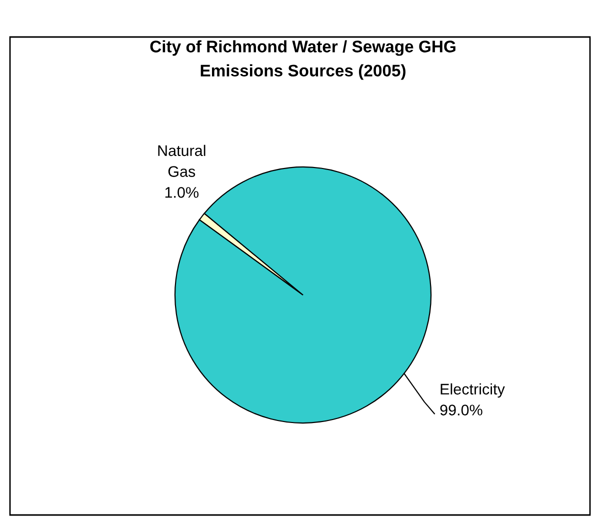  What do you see at coordinates (303, 60) in the screenshot?
I see `chart-title: City of Richmond Water / Sewage GHG Emissions Sources (2005)` at bounding box center [303, 60].